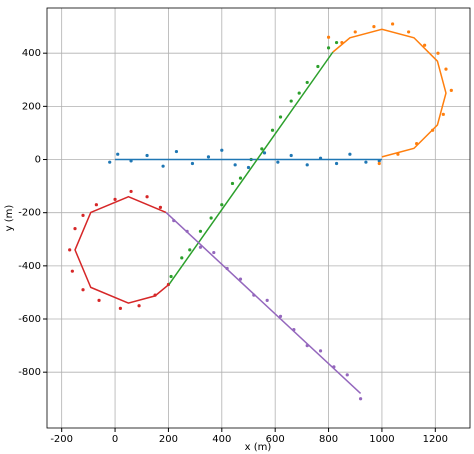 The width and height of the screenshot is (474, 454). What do you see at coordinates (275, 439) in the screenshot?
I see `x-tick-label: 600` at bounding box center [275, 439].